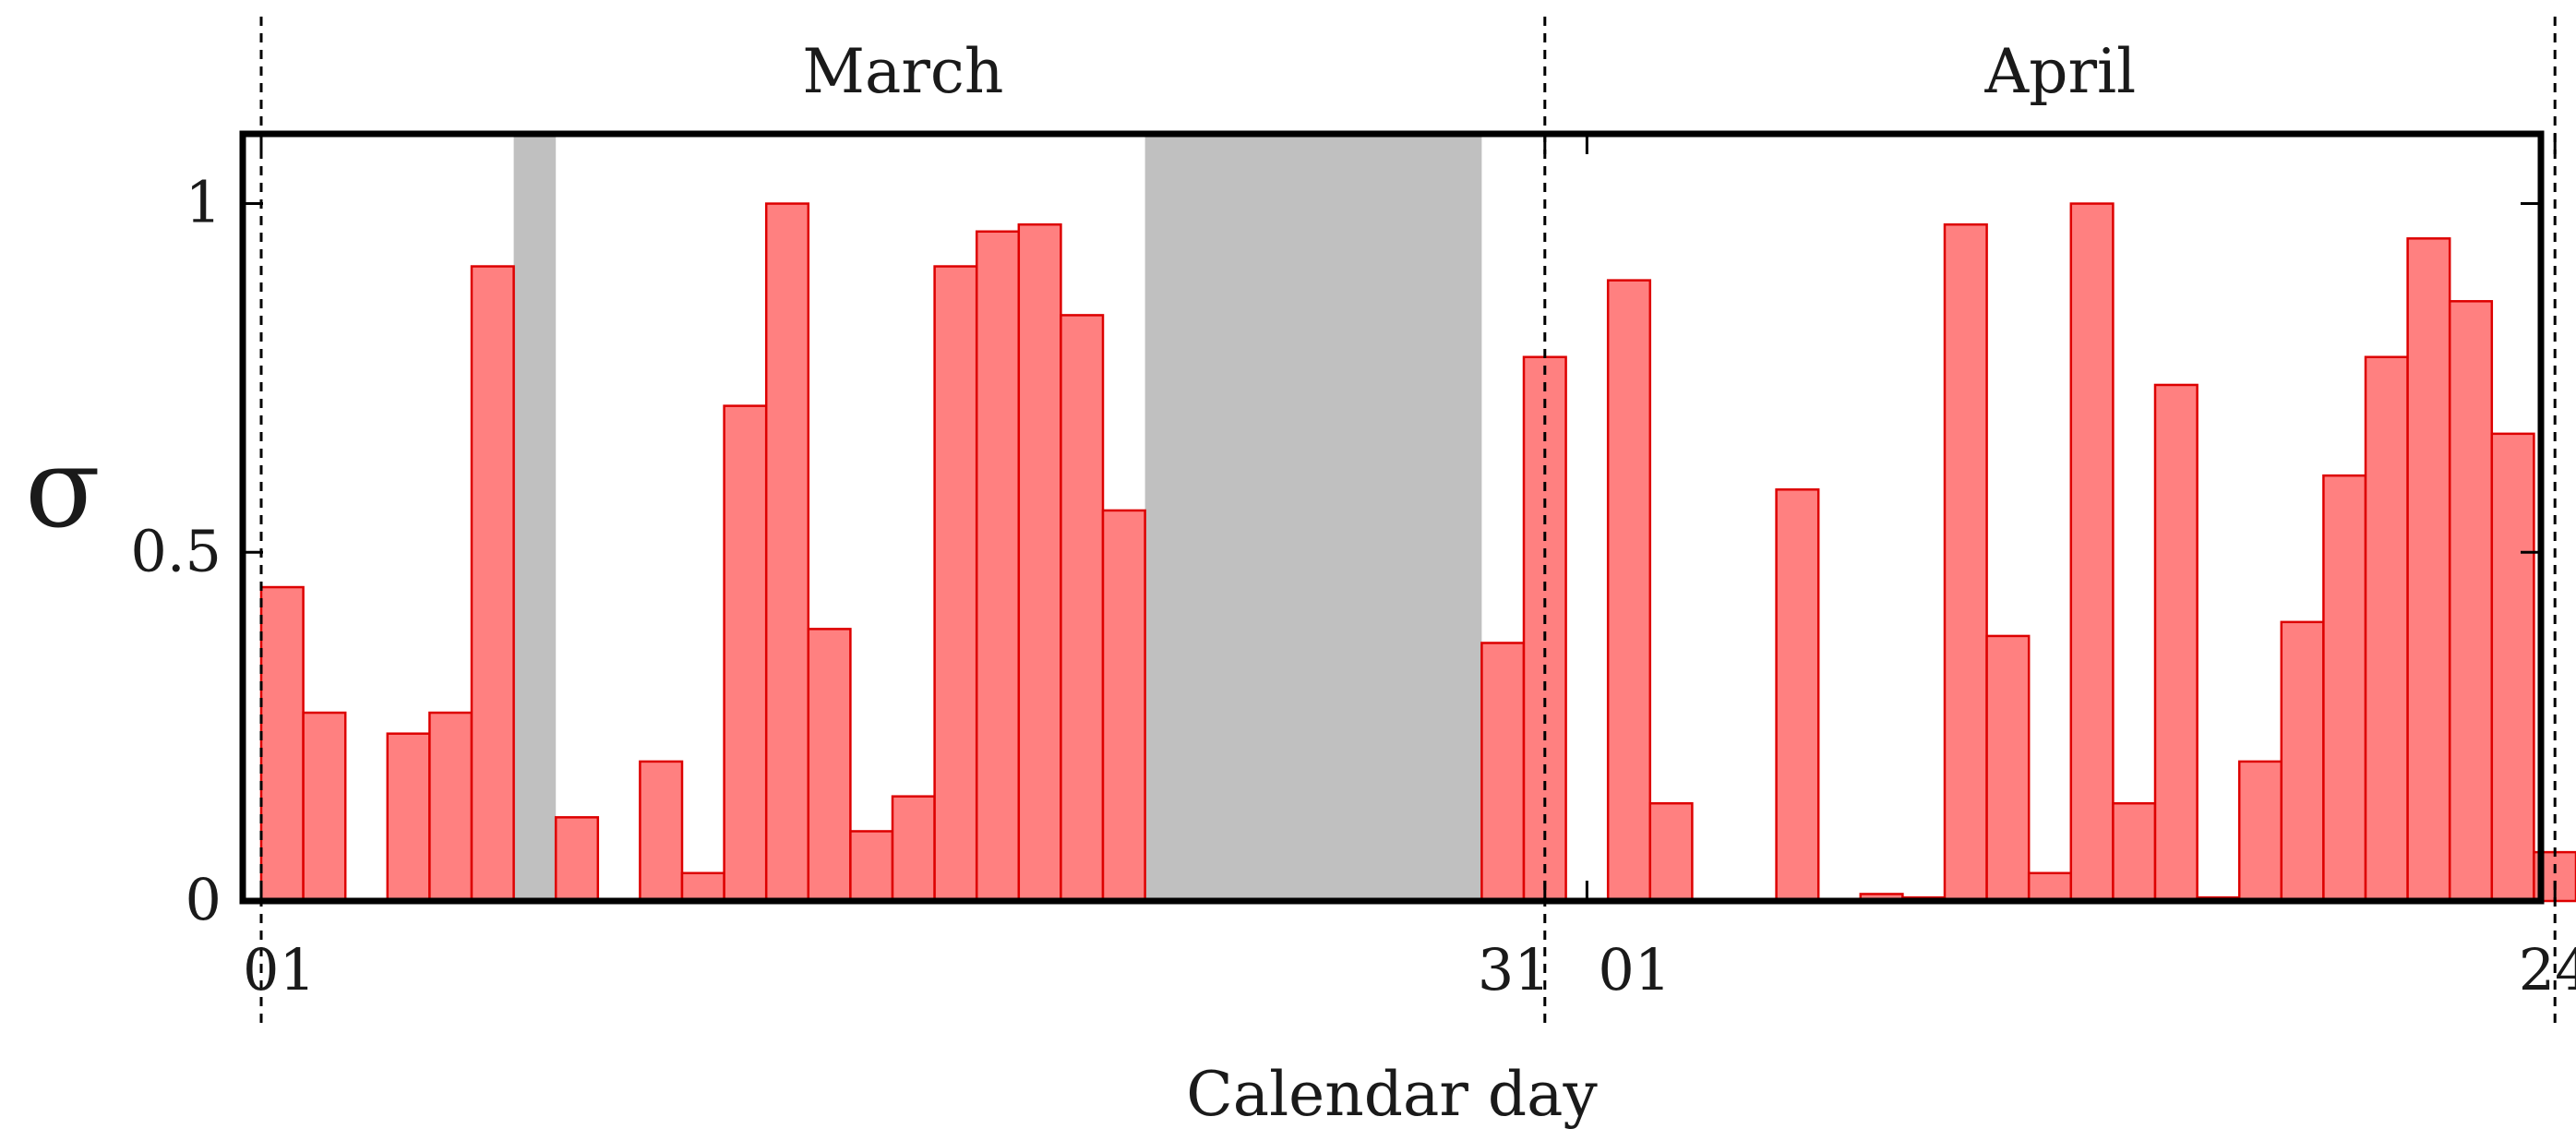 Image resolution: width=2576 pixels, height=1141 pixels. What do you see at coordinates (63, 489) in the screenshot?
I see `y-axis-title: σ` at bounding box center [63, 489].